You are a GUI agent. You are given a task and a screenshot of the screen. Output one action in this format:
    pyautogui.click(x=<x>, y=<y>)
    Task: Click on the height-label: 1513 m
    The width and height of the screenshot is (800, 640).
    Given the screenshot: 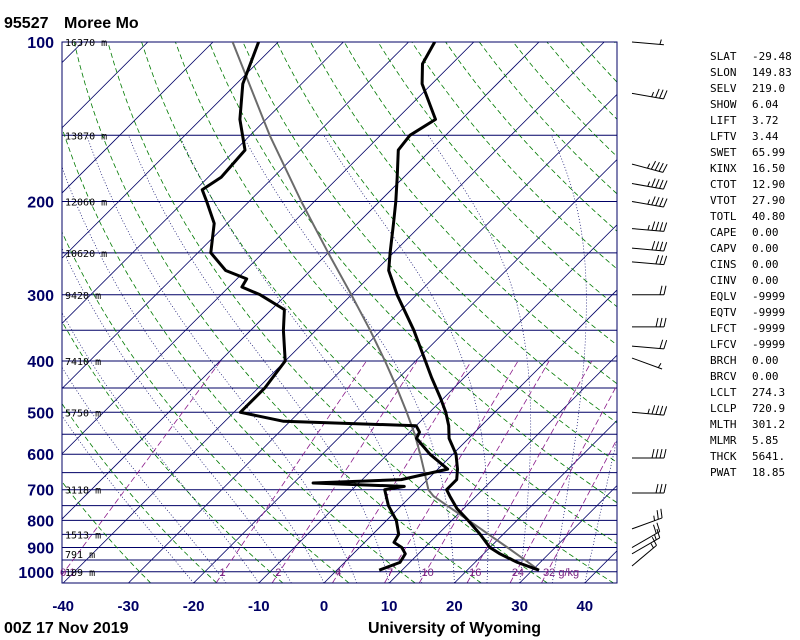 What is the action you would take?
    pyautogui.click(x=83, y=535)
    